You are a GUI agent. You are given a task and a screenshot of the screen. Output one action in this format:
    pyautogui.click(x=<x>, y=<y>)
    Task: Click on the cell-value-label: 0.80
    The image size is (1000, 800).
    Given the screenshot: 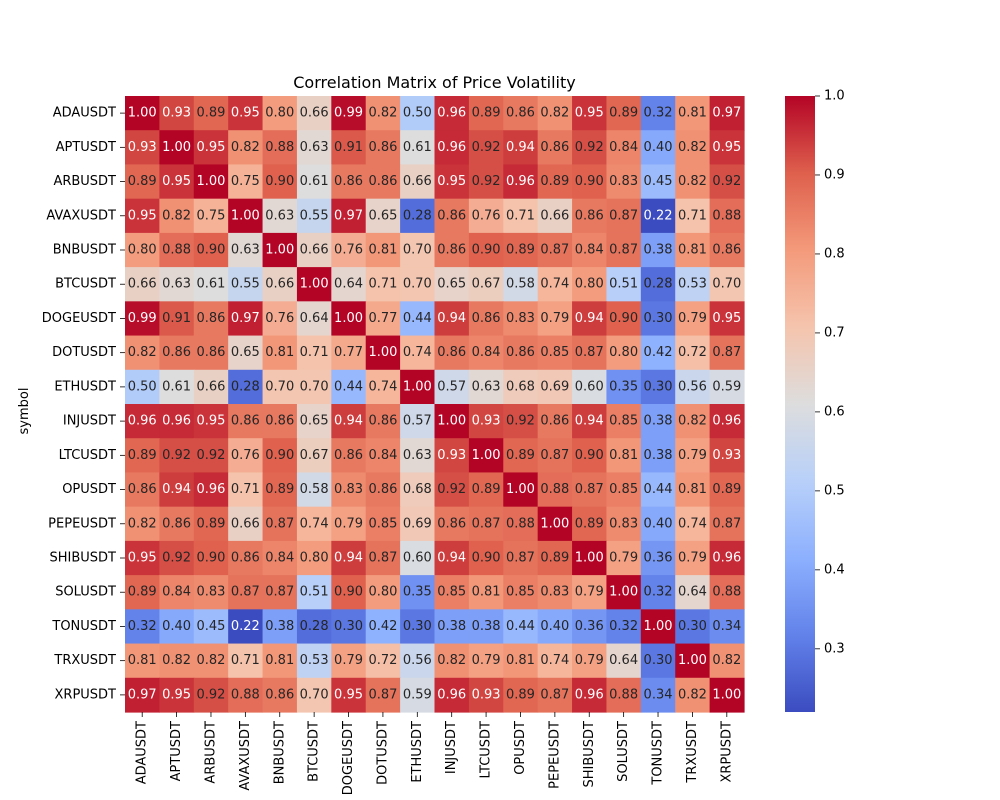 What is the action you would take?
    pyautogui.click(x=382, y=592)
    